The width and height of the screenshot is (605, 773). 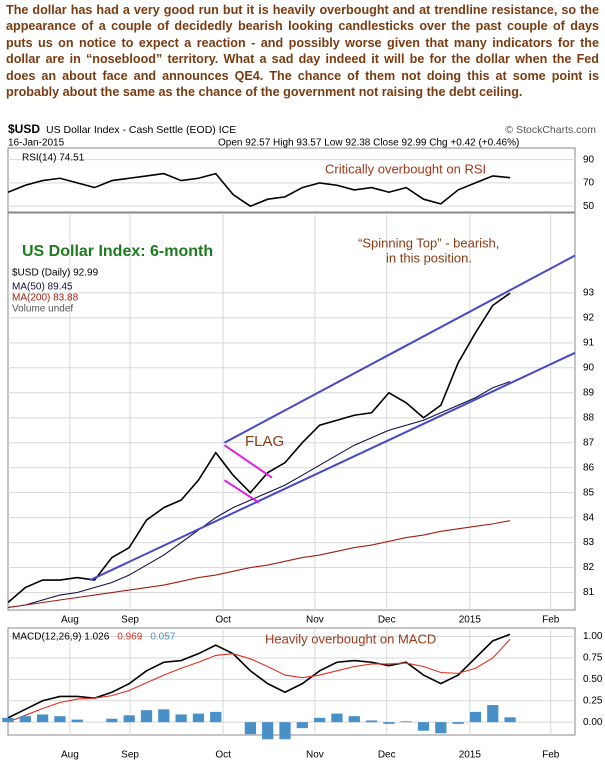 I want to click on y-tick-label: 89, so click(x=589, y=392).